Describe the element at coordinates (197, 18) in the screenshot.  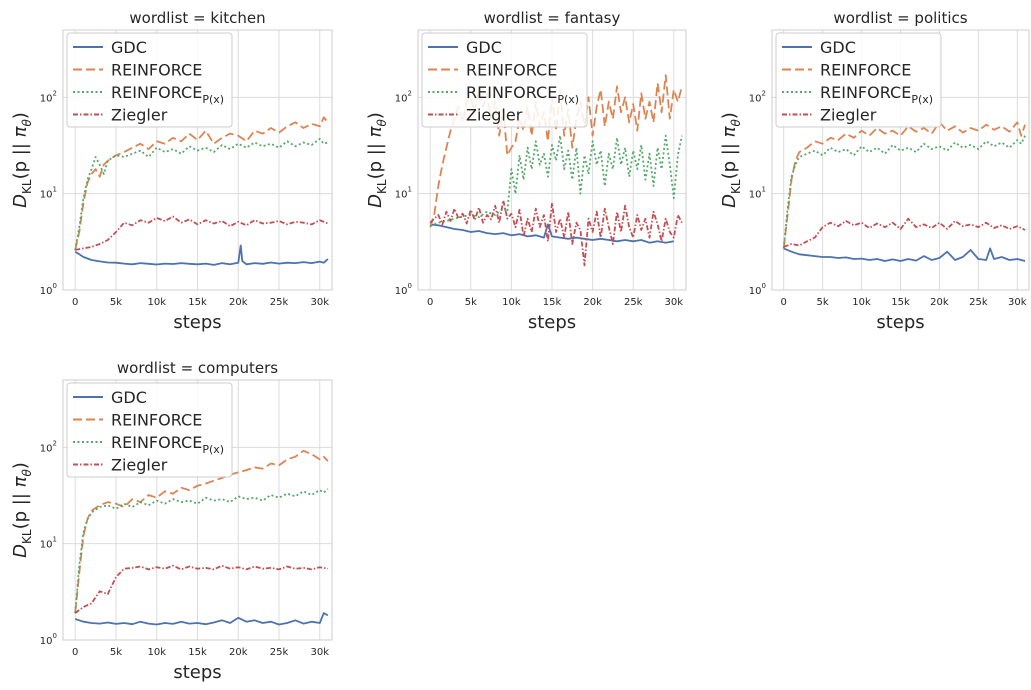
I see `chart-title: wordlist = kitchen` at that location.